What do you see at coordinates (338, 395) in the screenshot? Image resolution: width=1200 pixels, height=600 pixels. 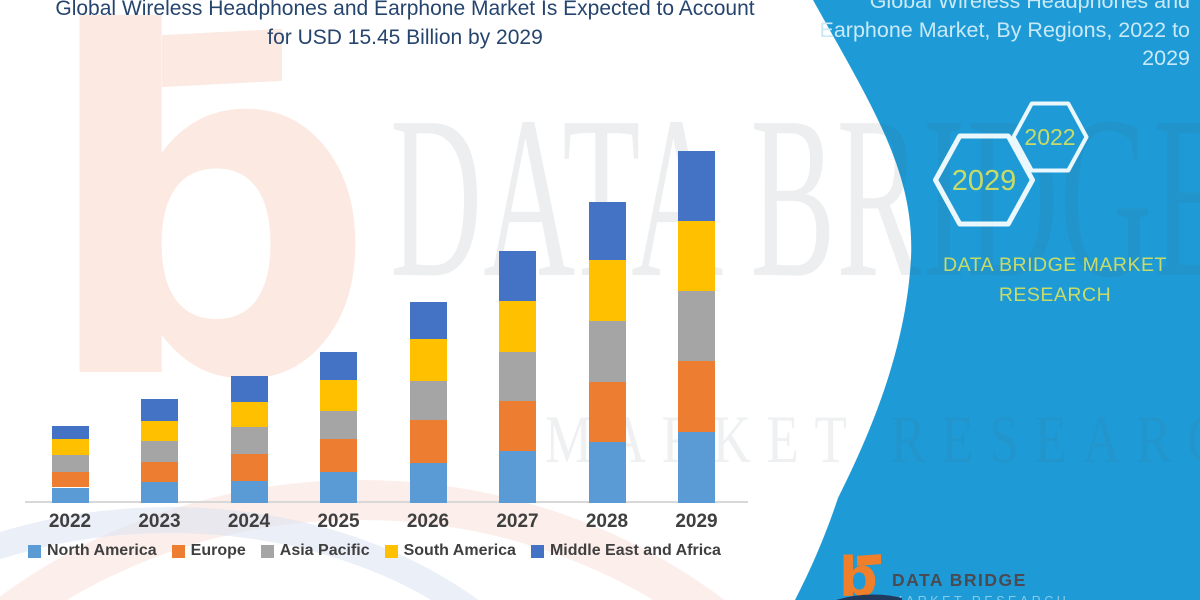 I see `bar-segment-2025-south-america` at bounding box center [338, 395].